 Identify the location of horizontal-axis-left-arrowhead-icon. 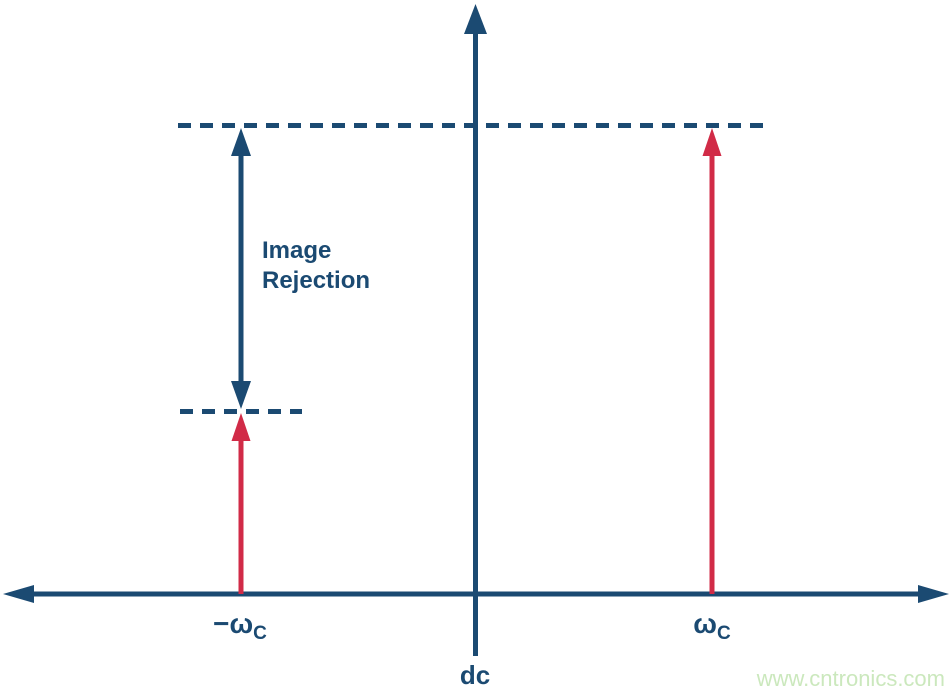
(18, 594).